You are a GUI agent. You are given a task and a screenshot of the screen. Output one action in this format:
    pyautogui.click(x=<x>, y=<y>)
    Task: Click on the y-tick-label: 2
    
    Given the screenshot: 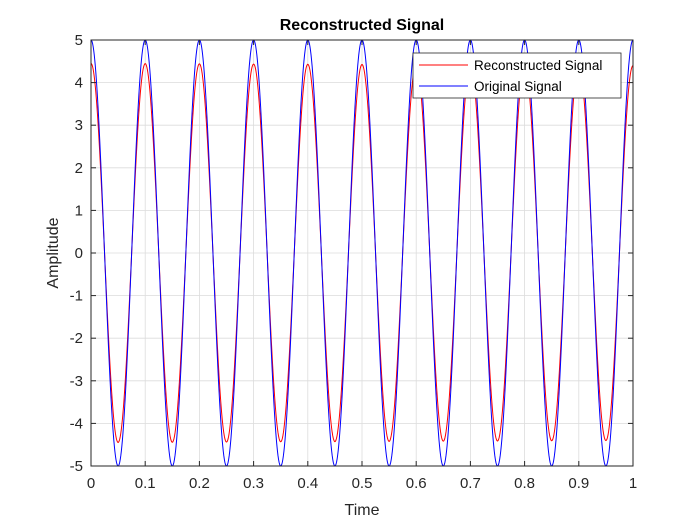 What is the action you would take?
    pyautogui.click(x=79, y=168)
    